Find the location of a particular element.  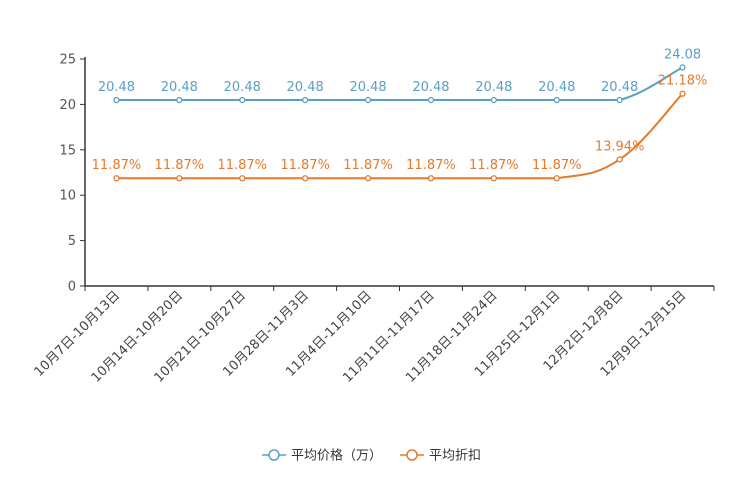

legend-item-avg-discount: 平均折扣 is located at coordinates (440, 456).